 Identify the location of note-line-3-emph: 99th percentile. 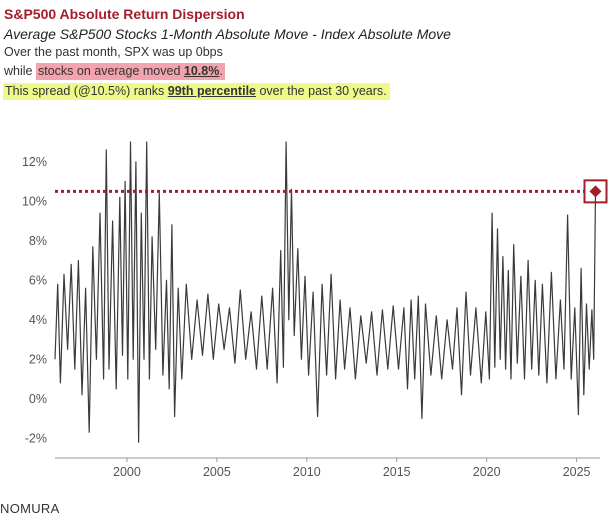
(212, 91).